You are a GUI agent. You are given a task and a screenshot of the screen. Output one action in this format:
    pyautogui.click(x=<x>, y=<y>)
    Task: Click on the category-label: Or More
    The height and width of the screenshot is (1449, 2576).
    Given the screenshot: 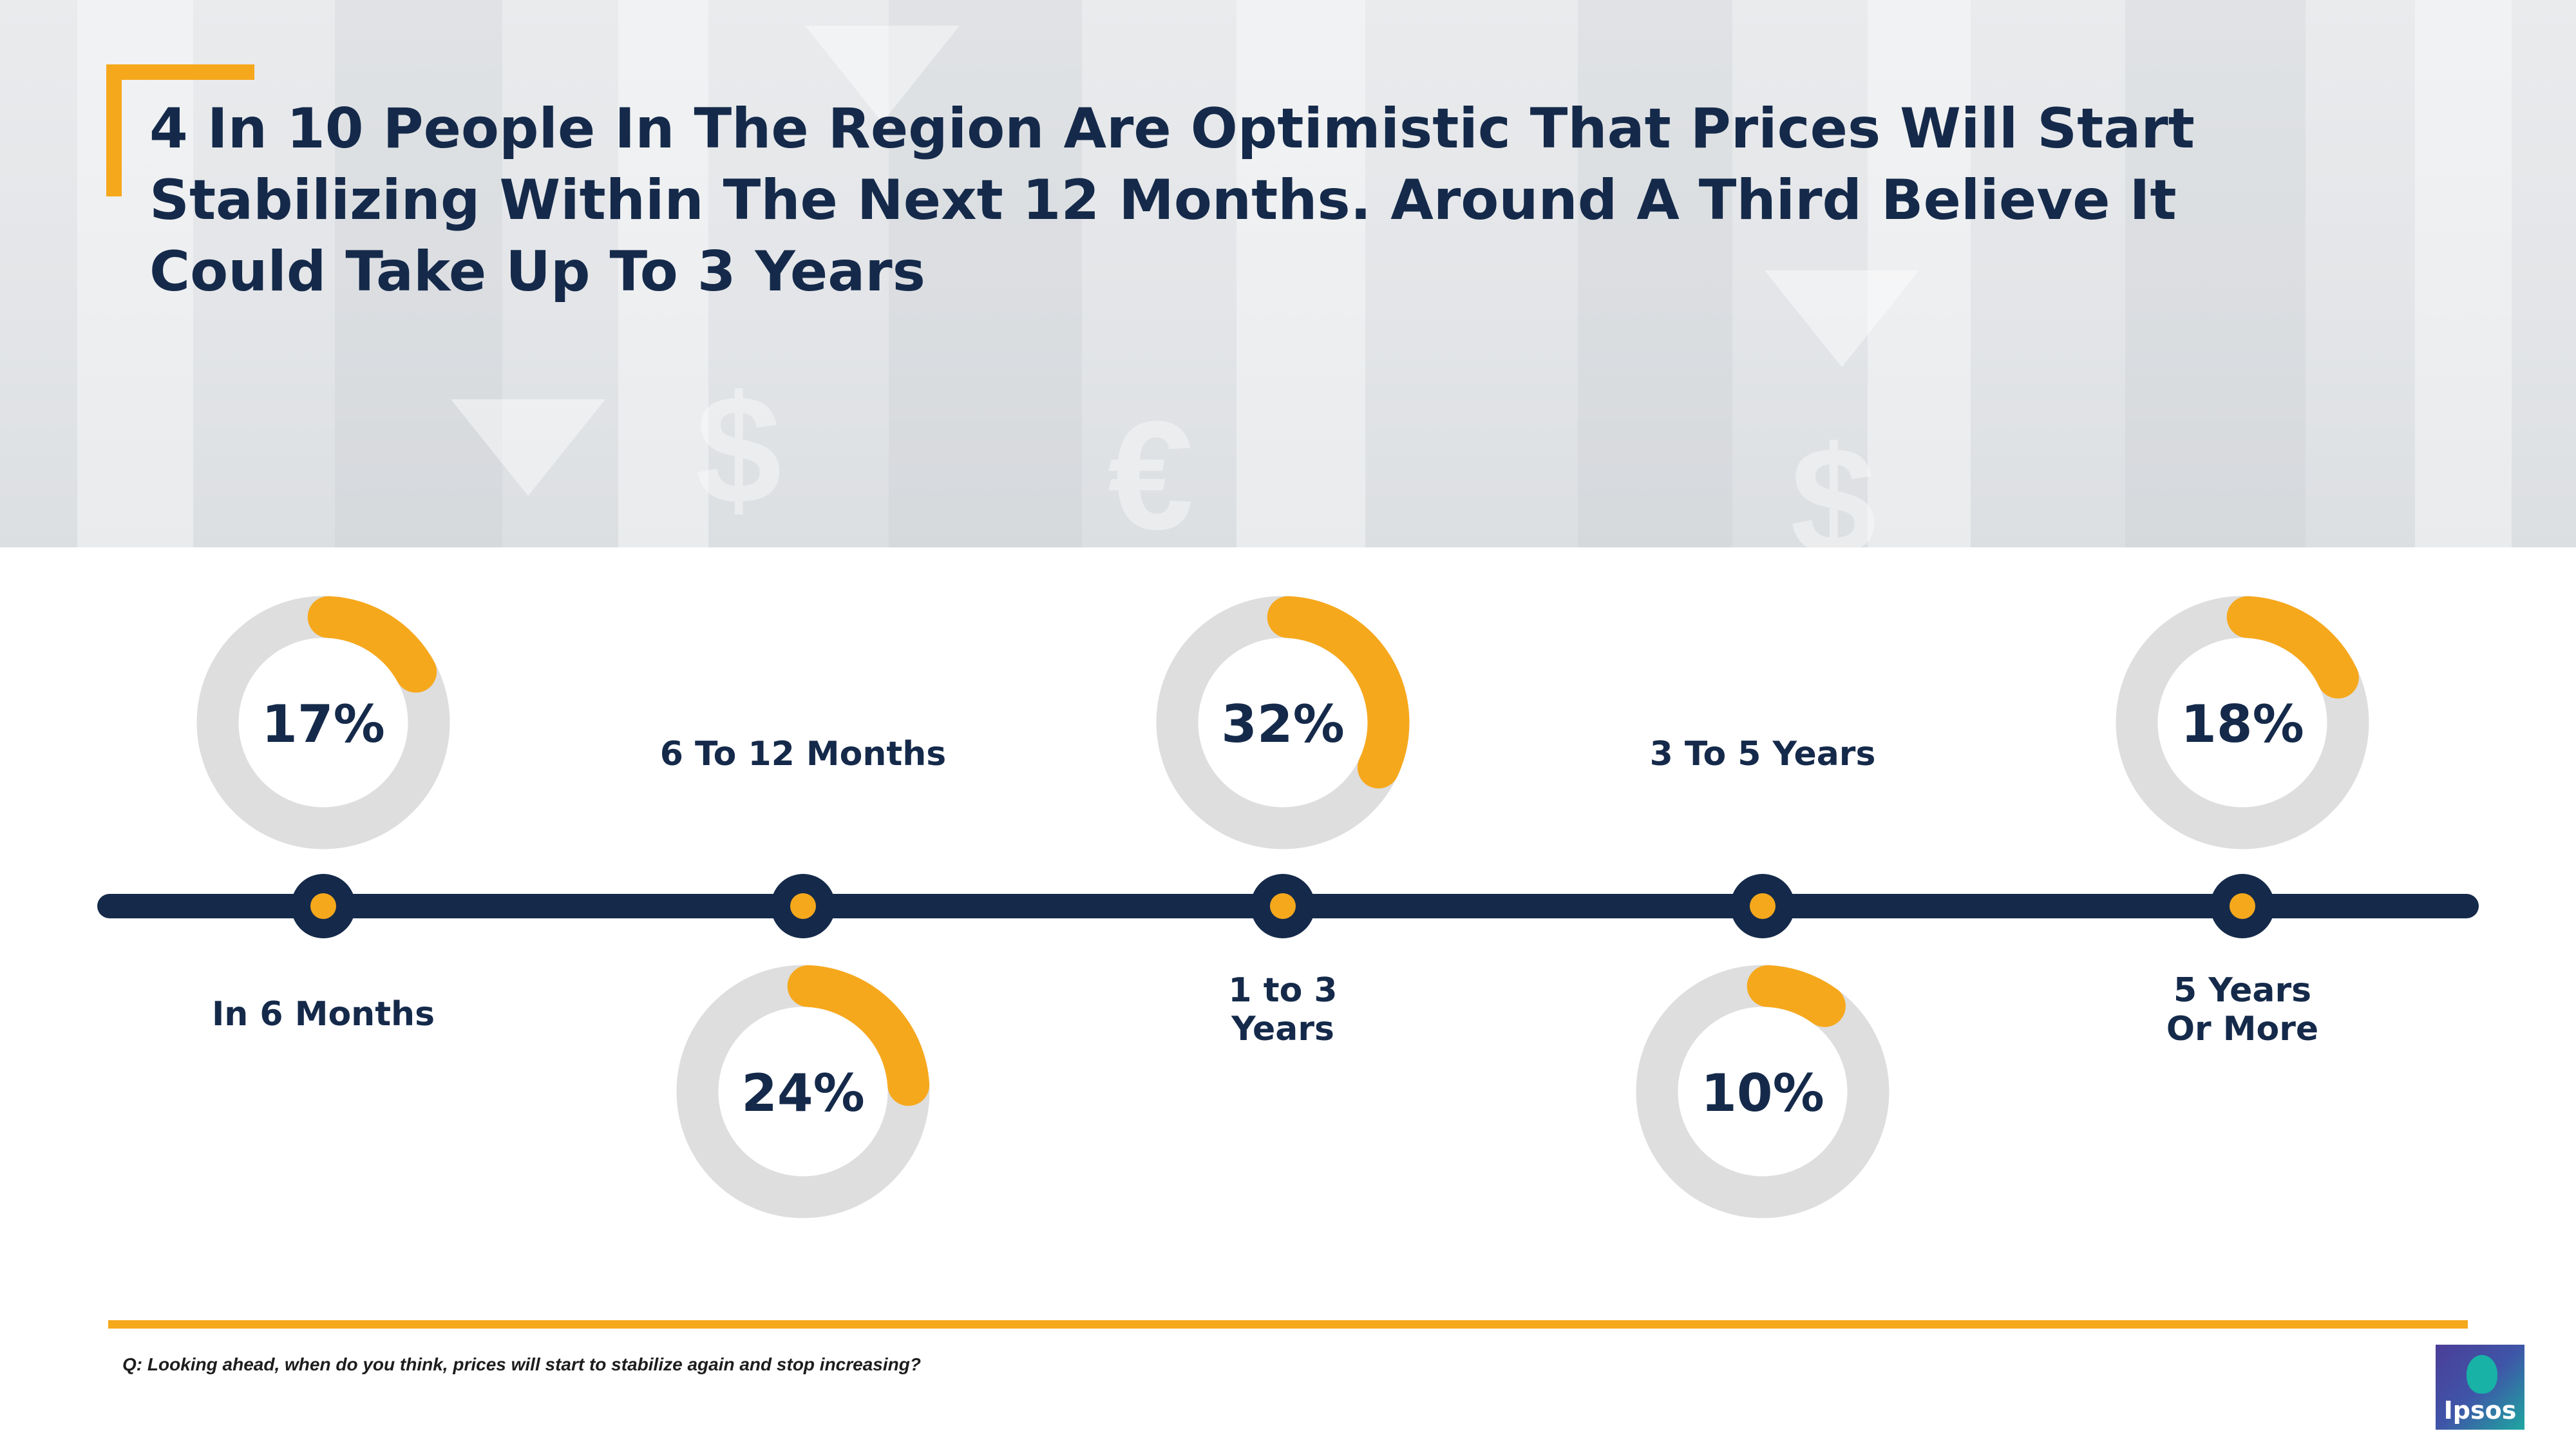 What is the action you would take?
    pyautogui.click(x=2242, y=1029)
    